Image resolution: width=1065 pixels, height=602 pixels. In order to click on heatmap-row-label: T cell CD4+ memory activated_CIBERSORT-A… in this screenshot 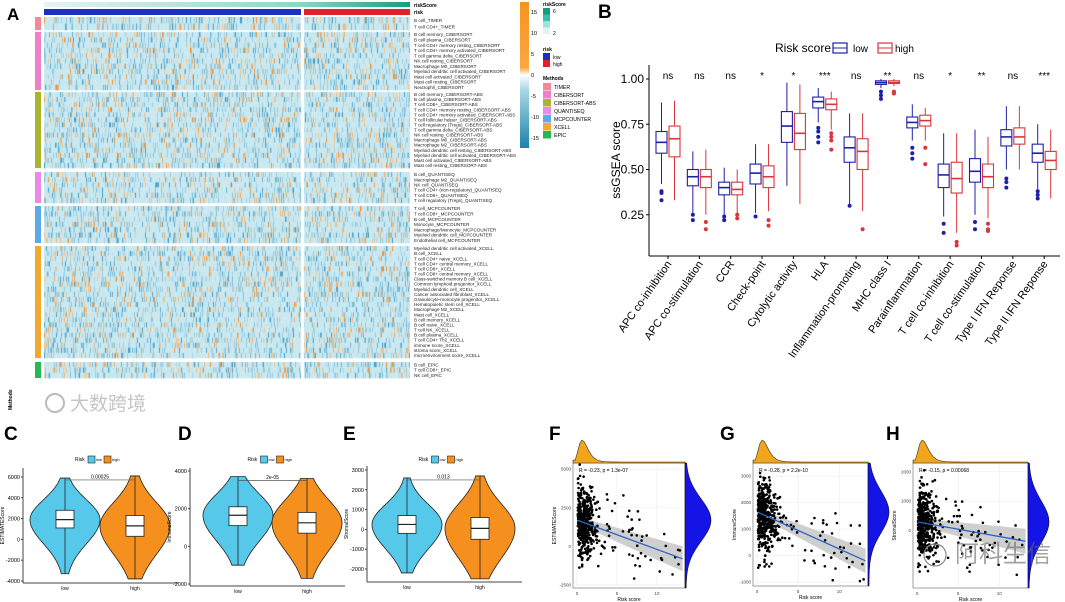, I will do `click(464, 114)`.